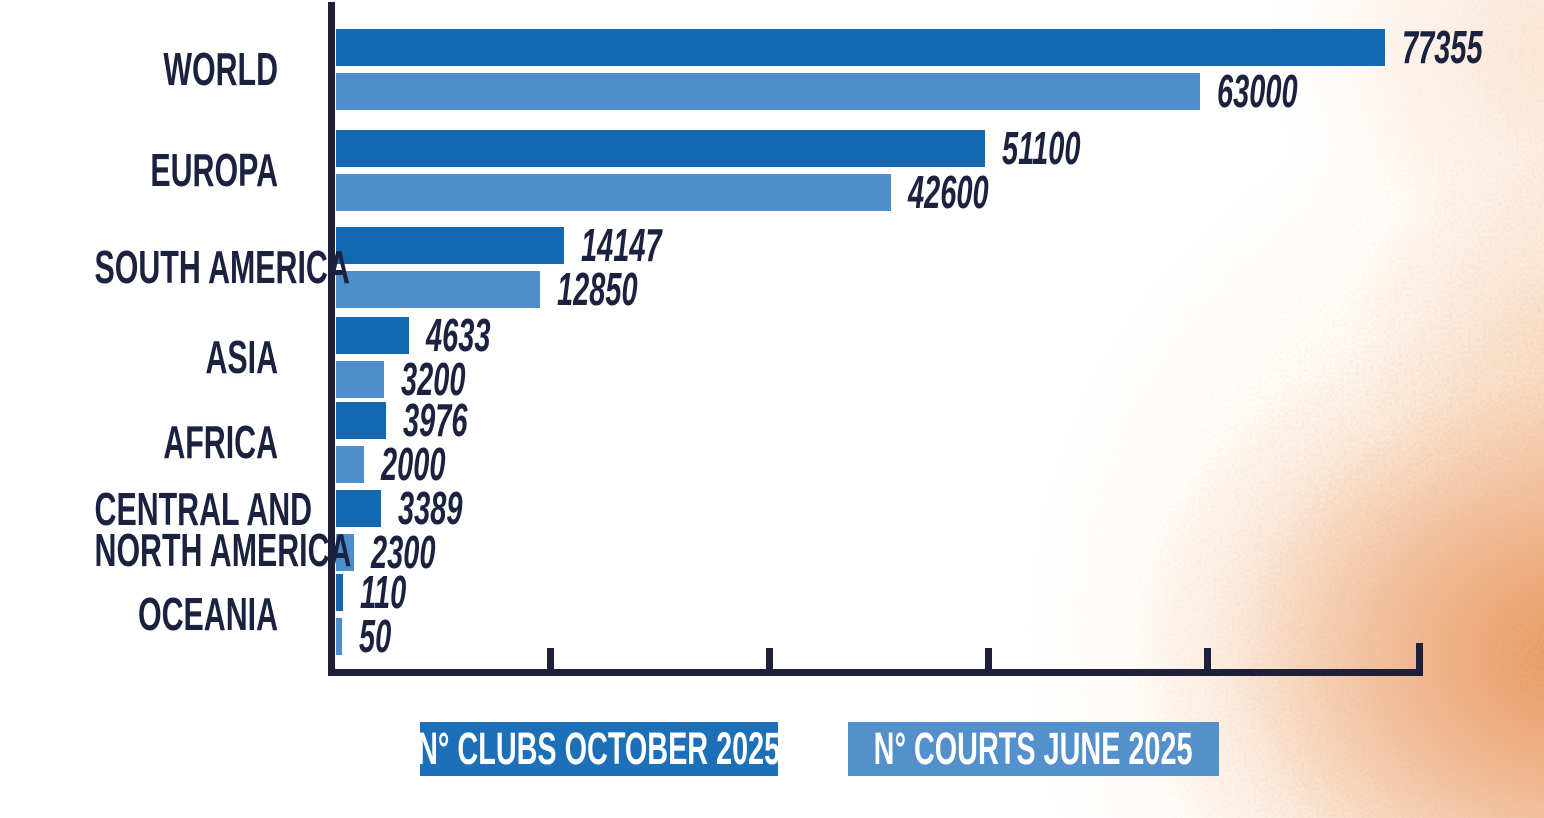  I want to click on category-label-world: WORLD, so click(186, 69).